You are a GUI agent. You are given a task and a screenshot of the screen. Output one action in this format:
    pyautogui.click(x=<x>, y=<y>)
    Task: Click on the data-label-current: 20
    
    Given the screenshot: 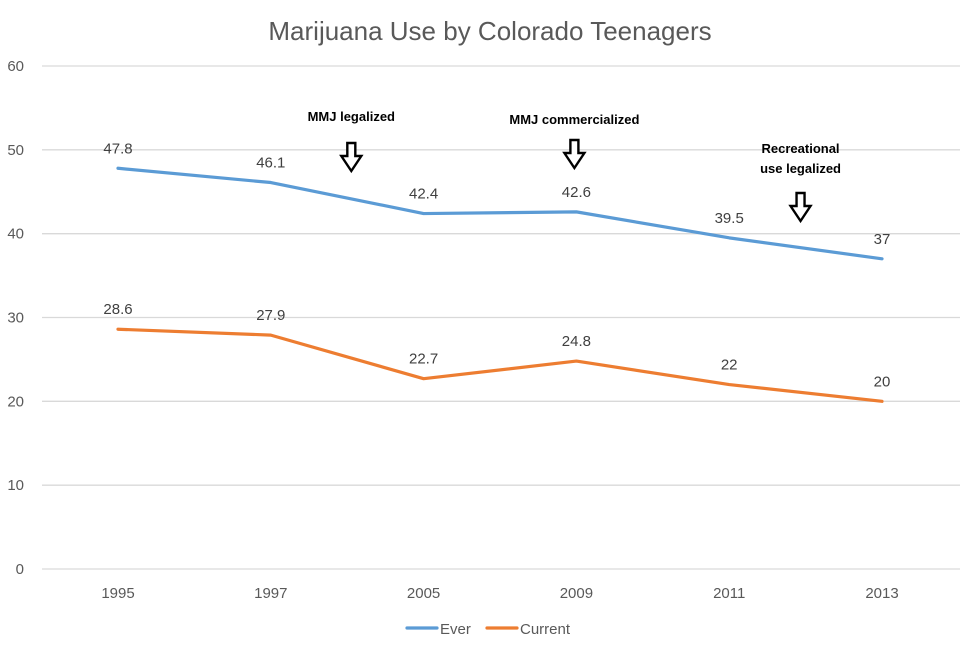 What is the action you would take?
    pyautogui.click(x=882, y=381)
    